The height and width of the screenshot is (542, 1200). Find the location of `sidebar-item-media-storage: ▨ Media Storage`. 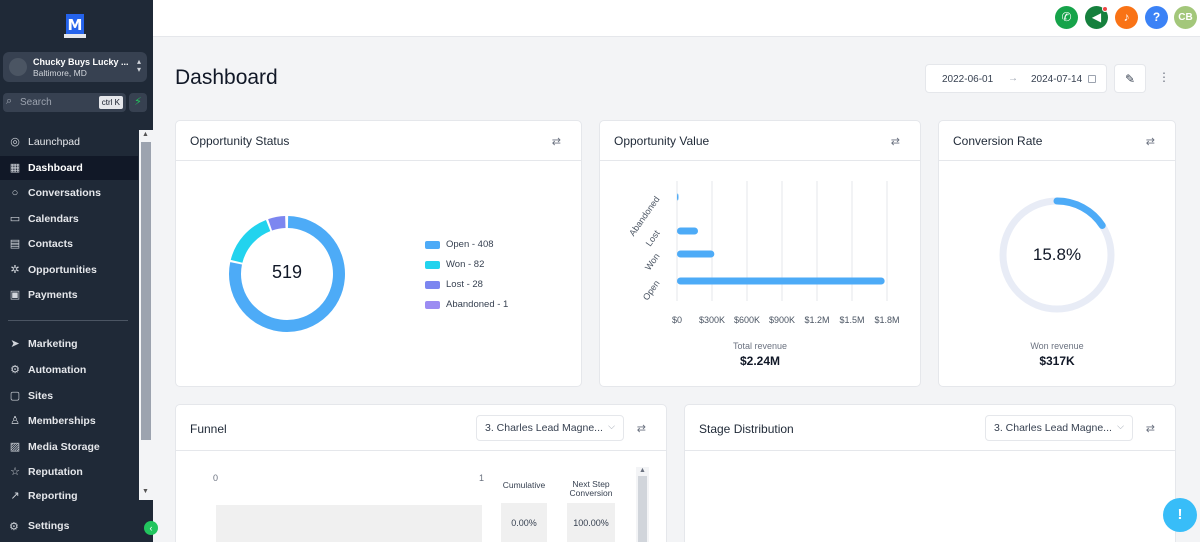

sidebar-item-media-storage: ▨ Media Storage is located at coordinates (69, 447).